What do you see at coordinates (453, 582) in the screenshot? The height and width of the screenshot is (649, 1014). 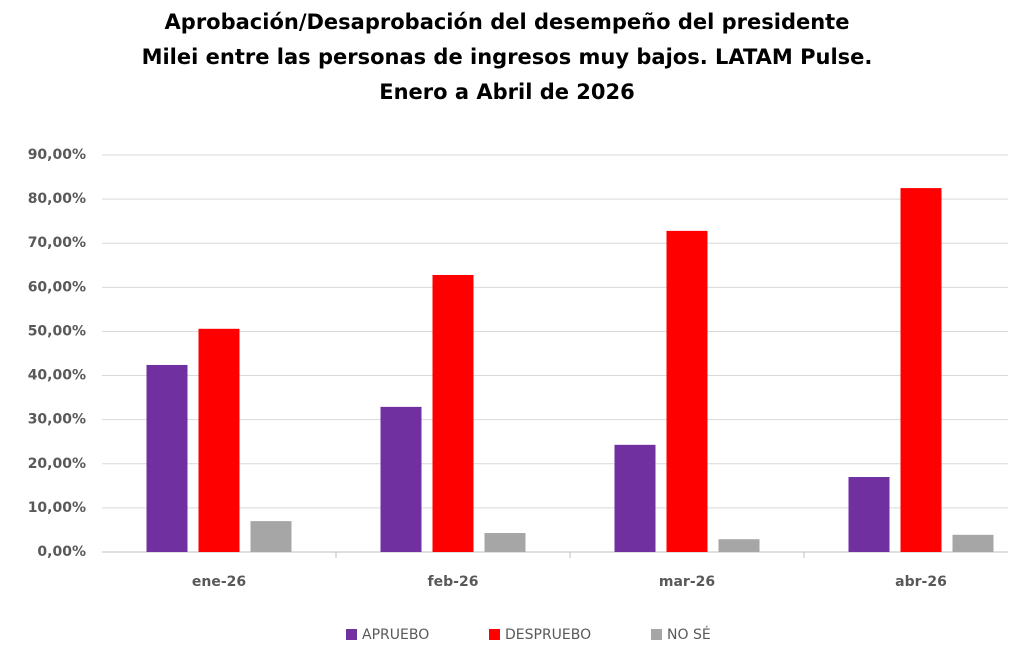 I see `x-tick-label: feb-26` at bounding box center [453, 582].